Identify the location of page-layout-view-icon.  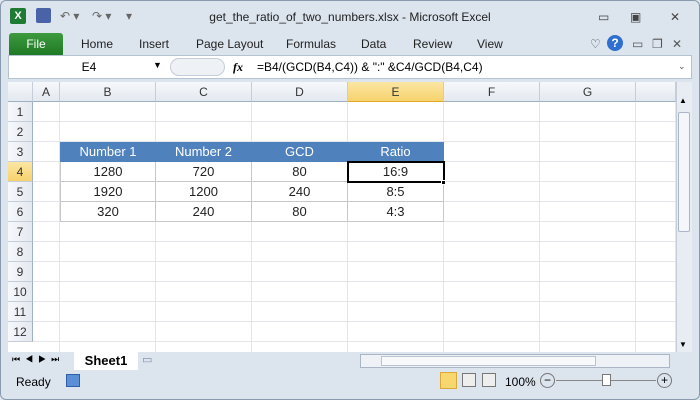
(469, 380).